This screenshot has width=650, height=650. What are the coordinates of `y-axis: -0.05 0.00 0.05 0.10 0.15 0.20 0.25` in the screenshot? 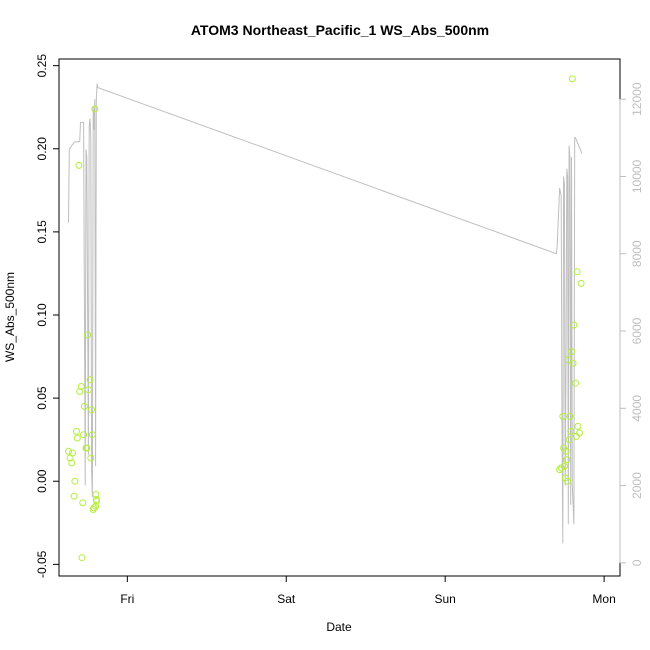 It's located at (47, 316).